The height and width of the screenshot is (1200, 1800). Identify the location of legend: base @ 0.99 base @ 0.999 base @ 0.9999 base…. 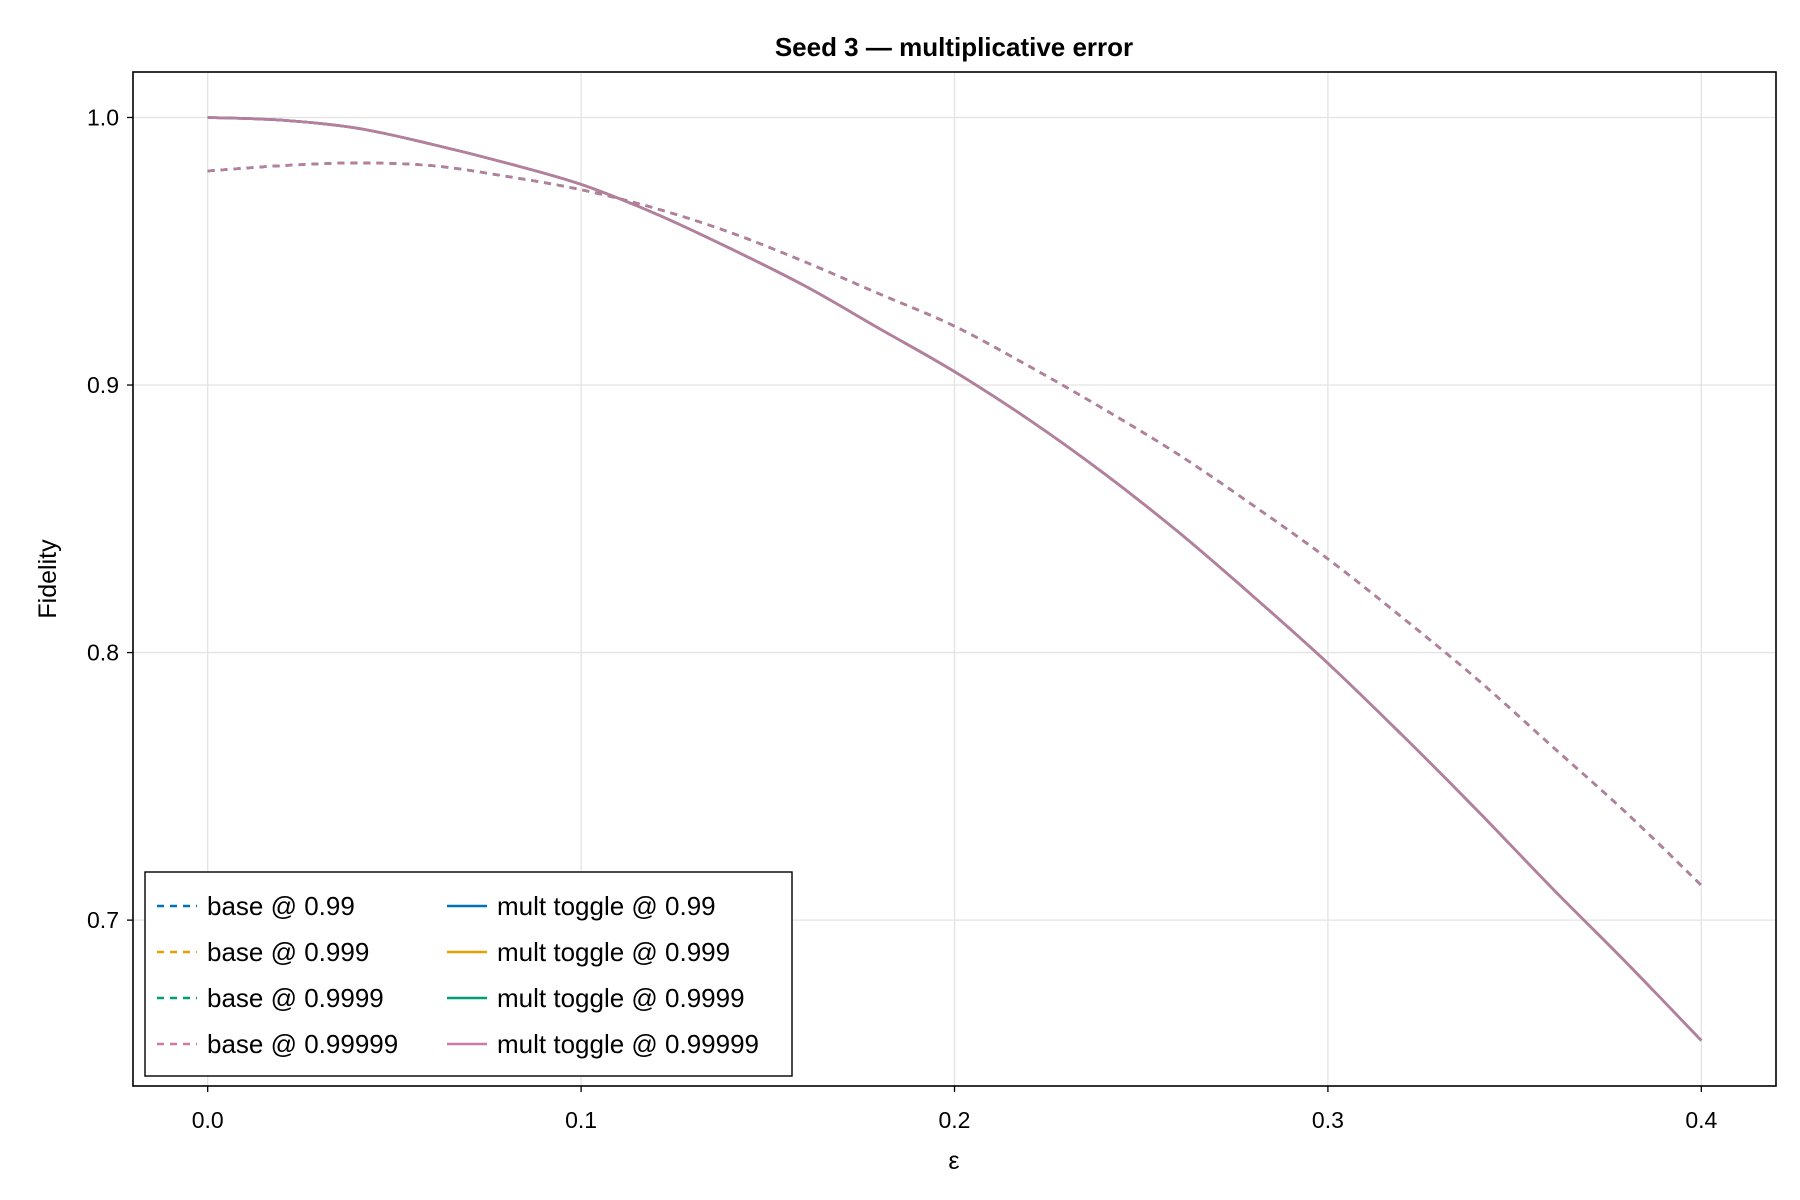
(468, 974).